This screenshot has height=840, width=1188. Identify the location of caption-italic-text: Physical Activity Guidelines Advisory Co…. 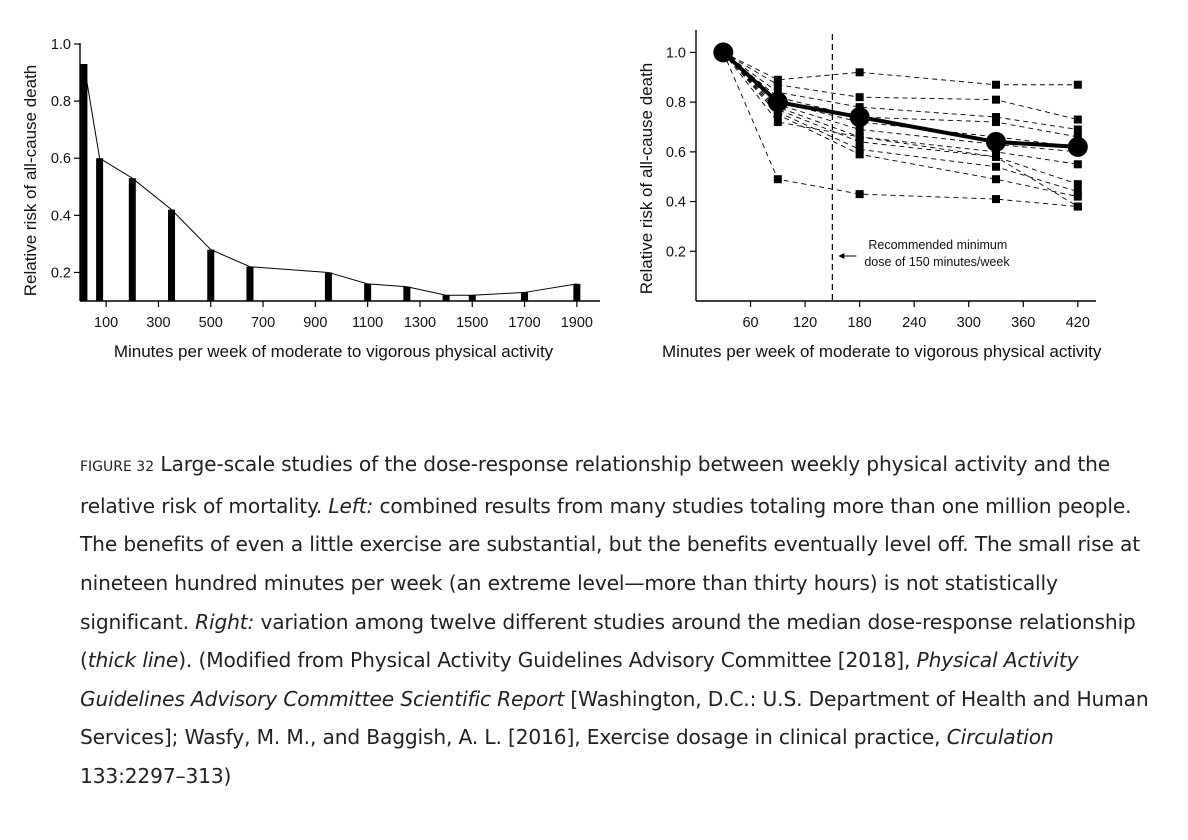
(579, 679).